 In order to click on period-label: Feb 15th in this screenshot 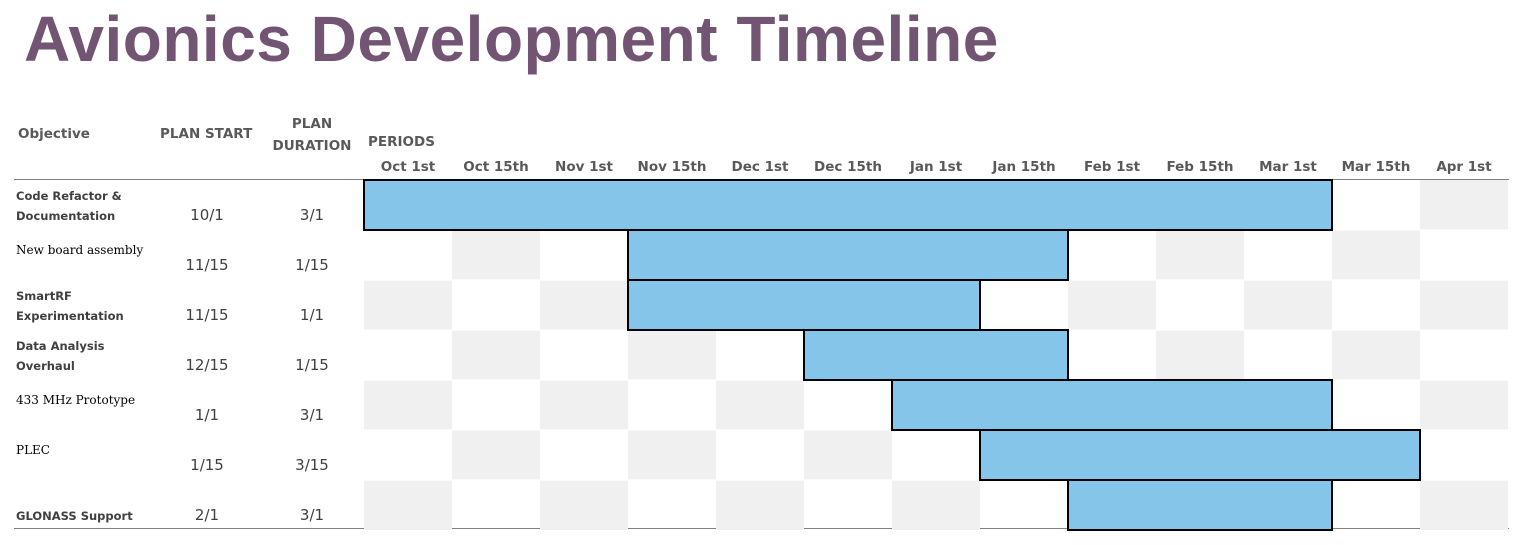, I will do `click(1200, 167)`.